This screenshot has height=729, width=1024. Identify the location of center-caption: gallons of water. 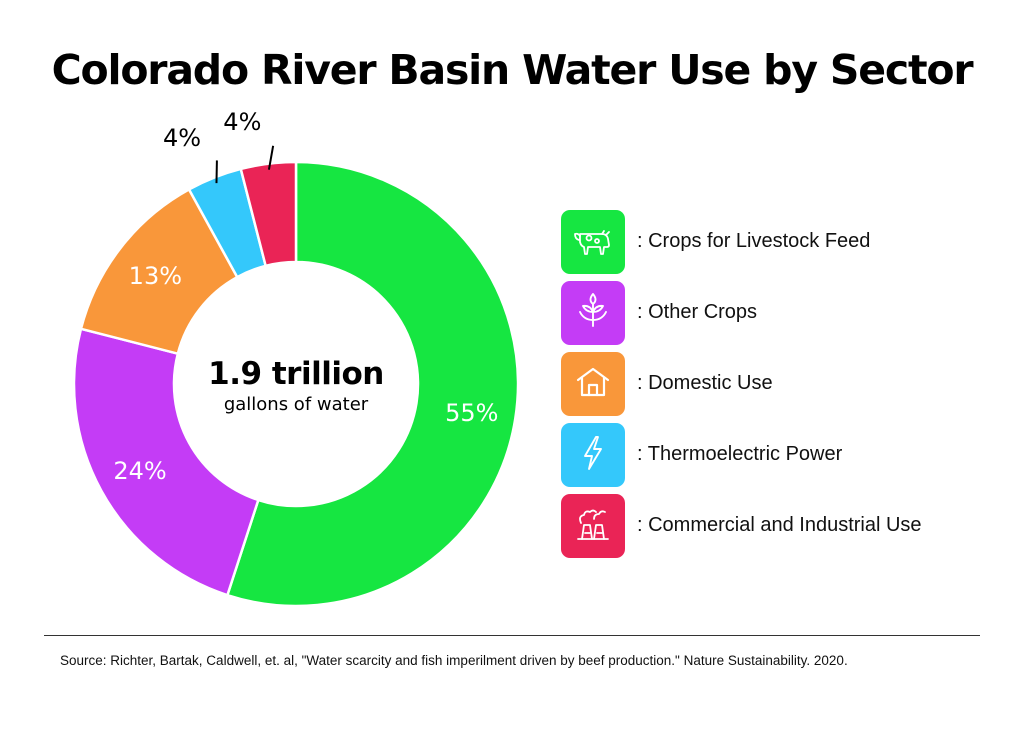
(296, 404).